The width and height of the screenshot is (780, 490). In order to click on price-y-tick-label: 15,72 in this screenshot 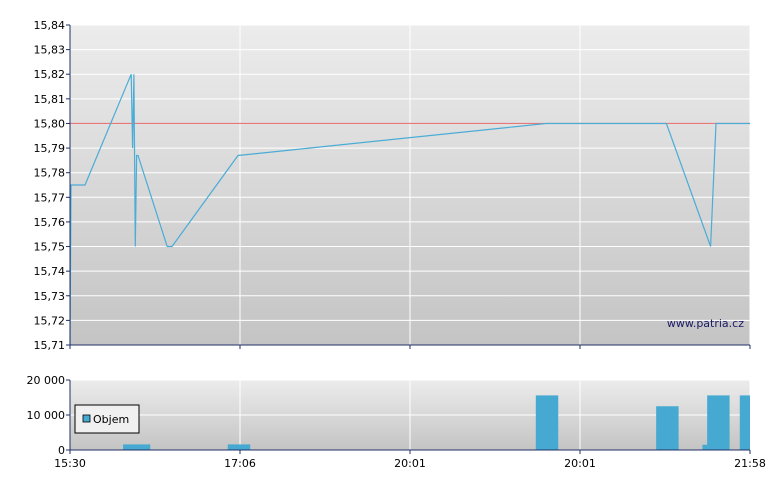, I will do `click(50, 320)`.